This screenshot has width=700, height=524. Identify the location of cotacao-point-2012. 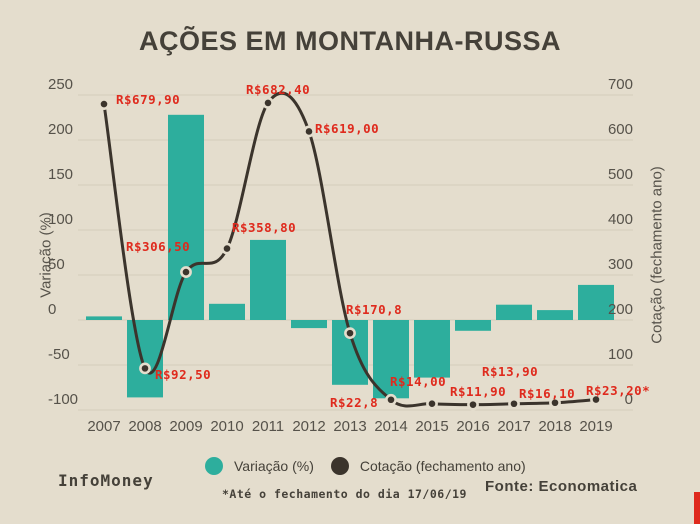
(309, 131).